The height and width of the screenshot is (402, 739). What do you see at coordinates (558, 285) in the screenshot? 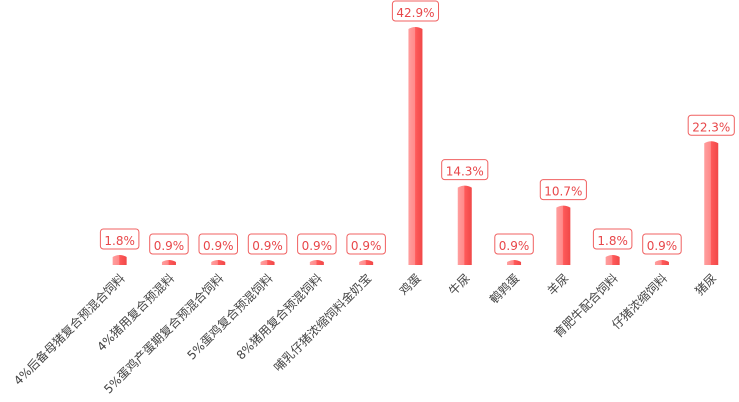
I see `x-tick-label: 羊尿` at bounding box center [558, 285].